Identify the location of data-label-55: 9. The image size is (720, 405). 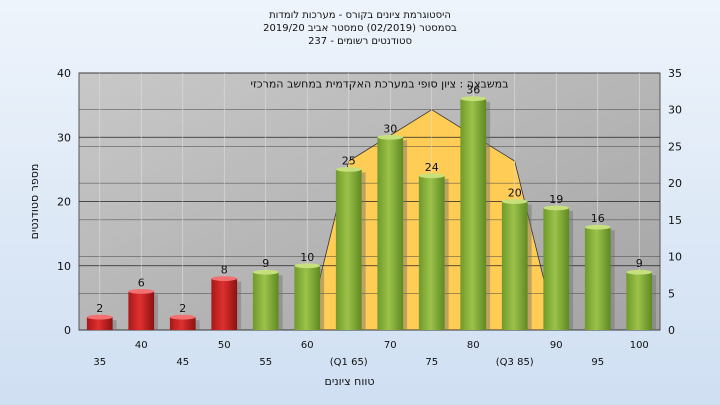
(265, 263).